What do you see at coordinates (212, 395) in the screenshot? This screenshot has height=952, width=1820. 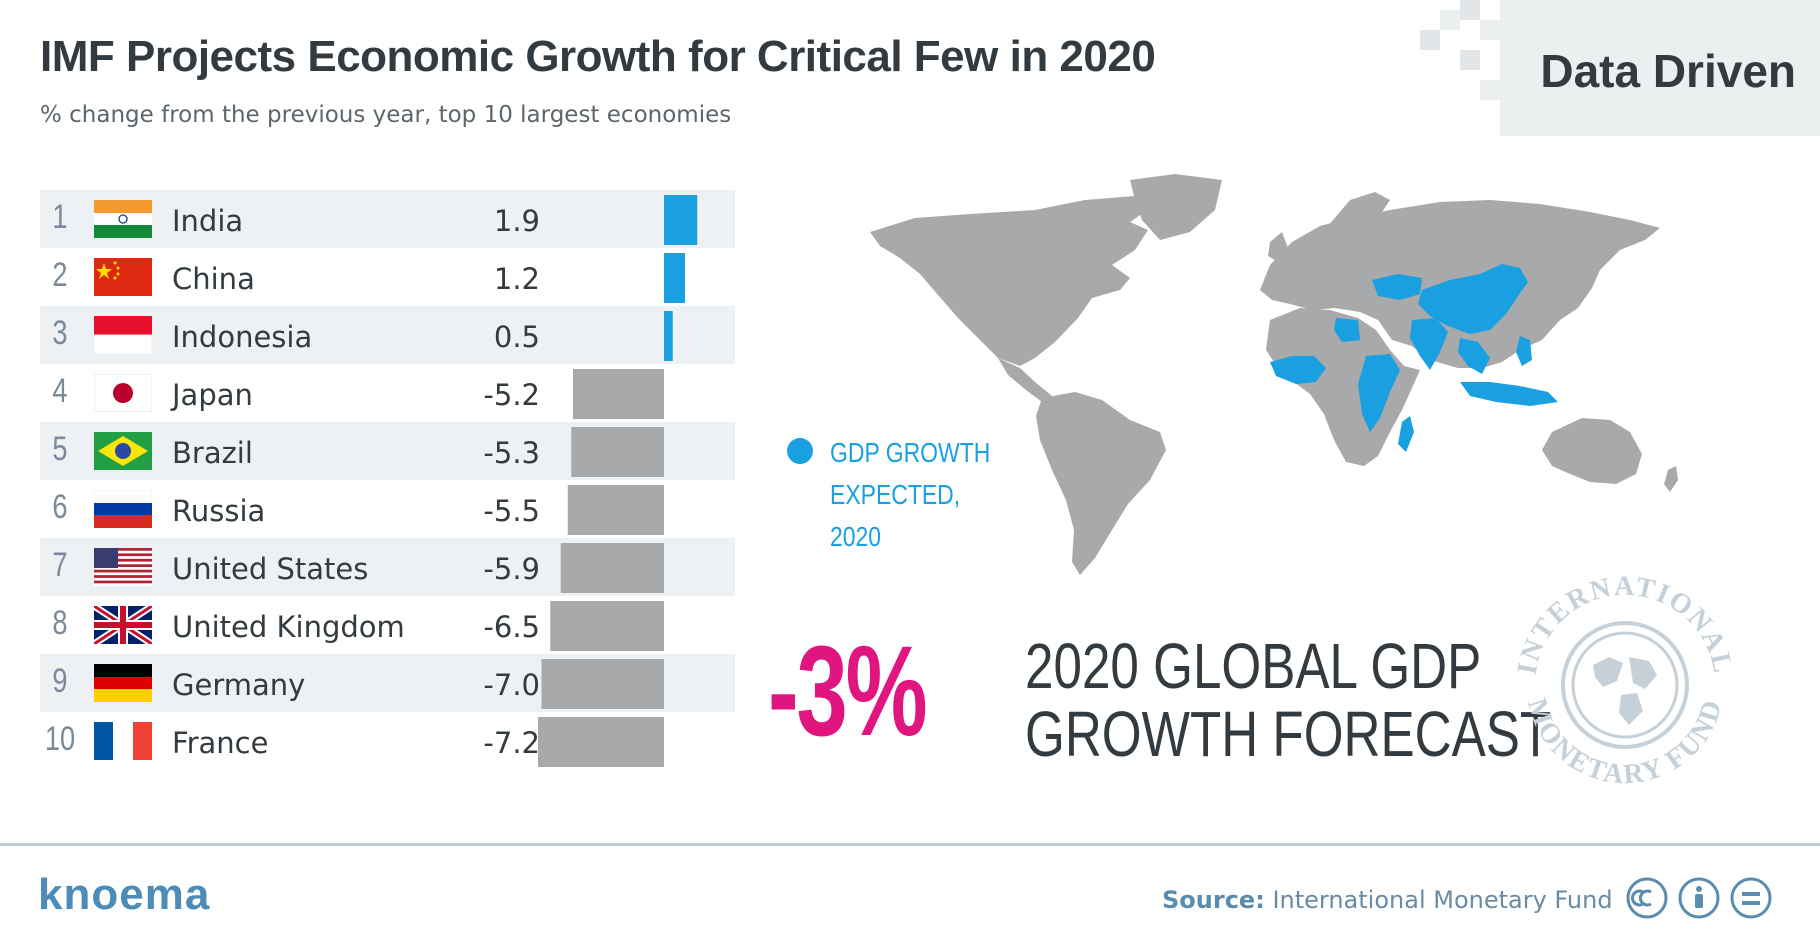 I see `country-name: Japan` at bounding box center [212, 395].